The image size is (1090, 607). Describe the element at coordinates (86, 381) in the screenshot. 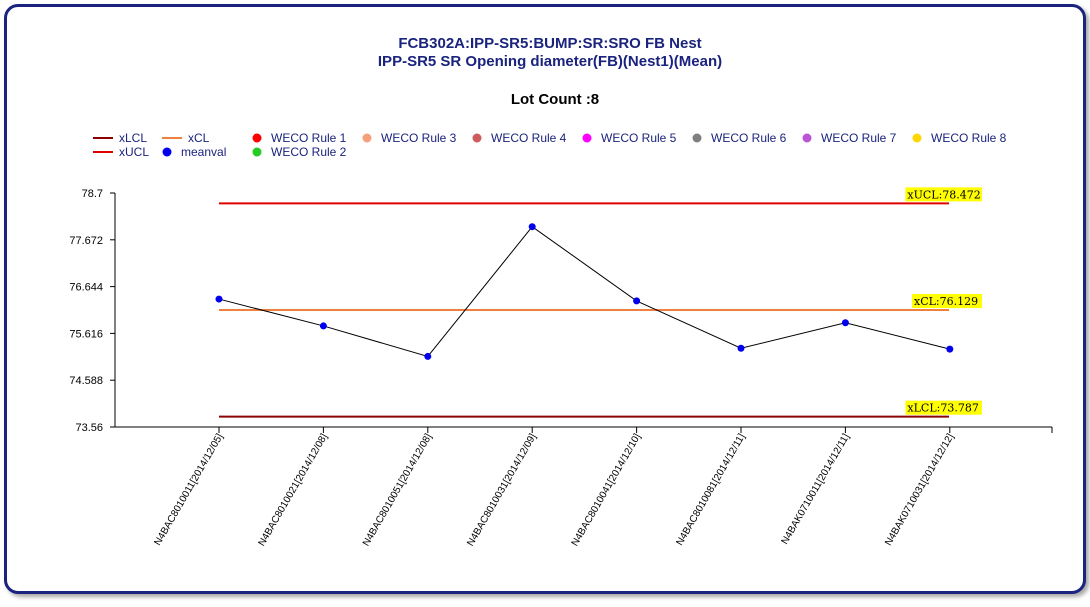

I see `y-tick-label: 74.588` at that location.